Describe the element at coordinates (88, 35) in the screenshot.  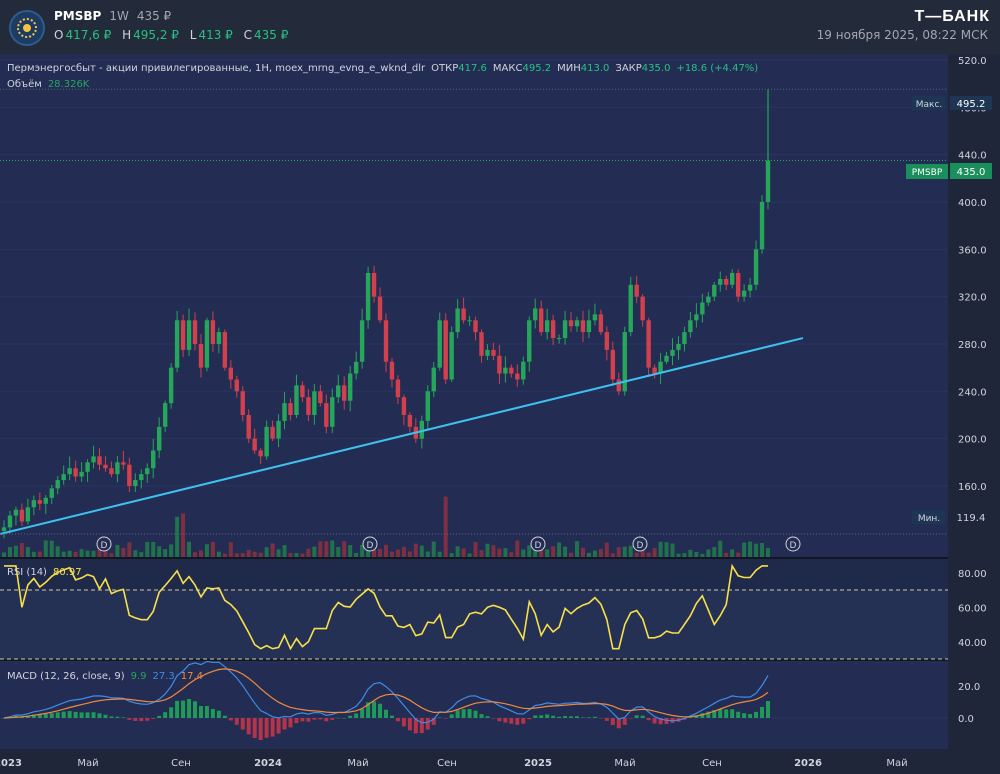
I see `ohlc-open-value: 417,6 ₽` at that location.